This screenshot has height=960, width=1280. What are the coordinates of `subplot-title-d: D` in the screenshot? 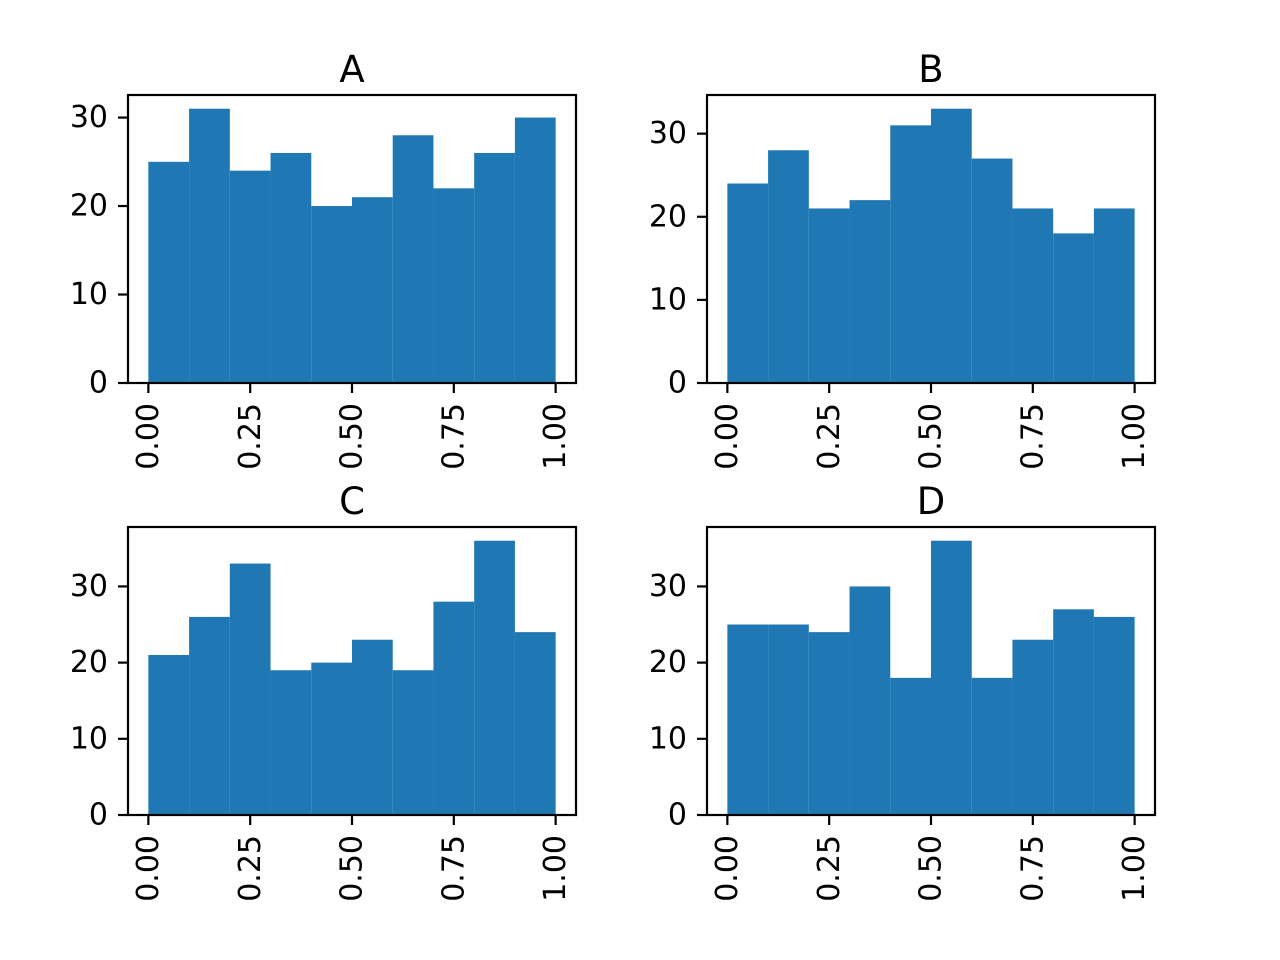 It's located at (931, 501).